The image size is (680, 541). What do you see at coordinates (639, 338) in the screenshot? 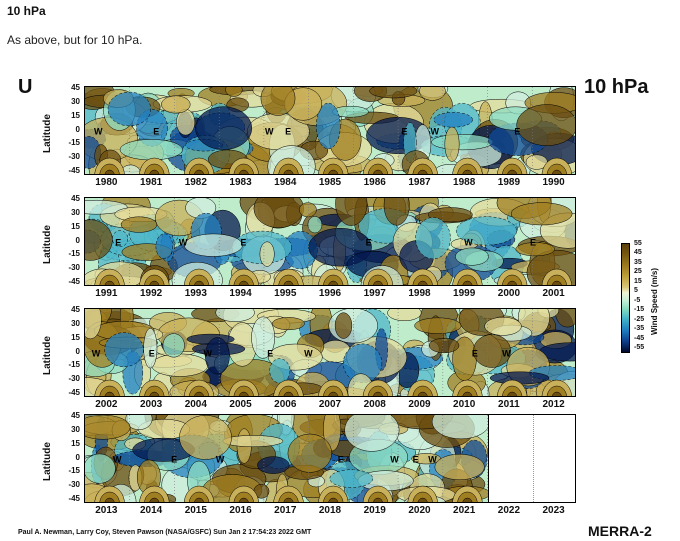
I see `colorbar-tick-label: -45` at bounding box center [639, 338].